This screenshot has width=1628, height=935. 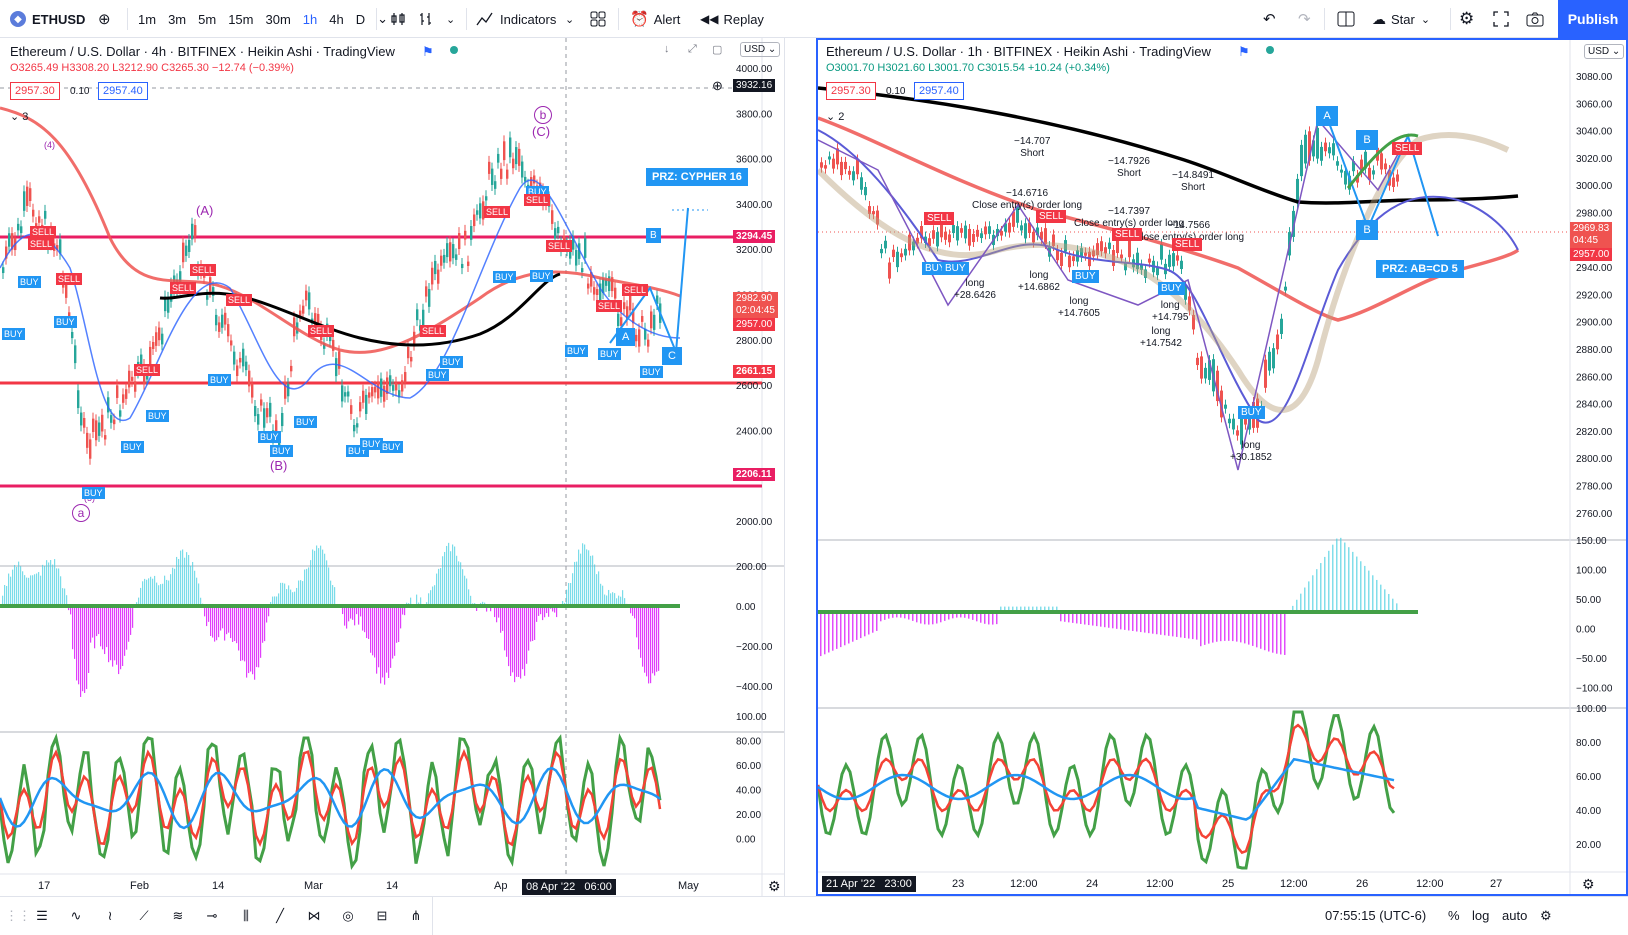 I want to click on left-axis-settings-icon: ⚙, so click(x=774, y=886).